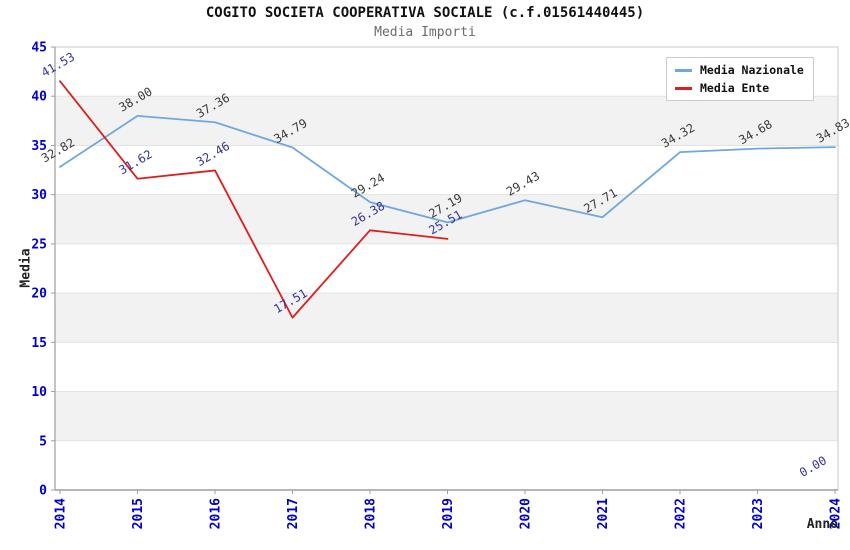  What do you see at coordinates (526, 513) in the screenshot?
I see `x-tick-label: 2020` at bounding box center [526, 513].